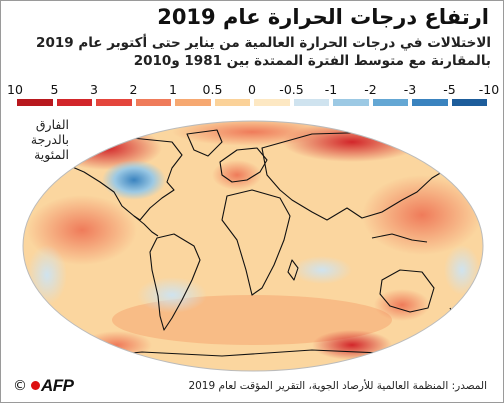  What do you see at coordinates (370, 89) in the screenshot?
I see `legend-label: -2` at bounding box center [370, 89].